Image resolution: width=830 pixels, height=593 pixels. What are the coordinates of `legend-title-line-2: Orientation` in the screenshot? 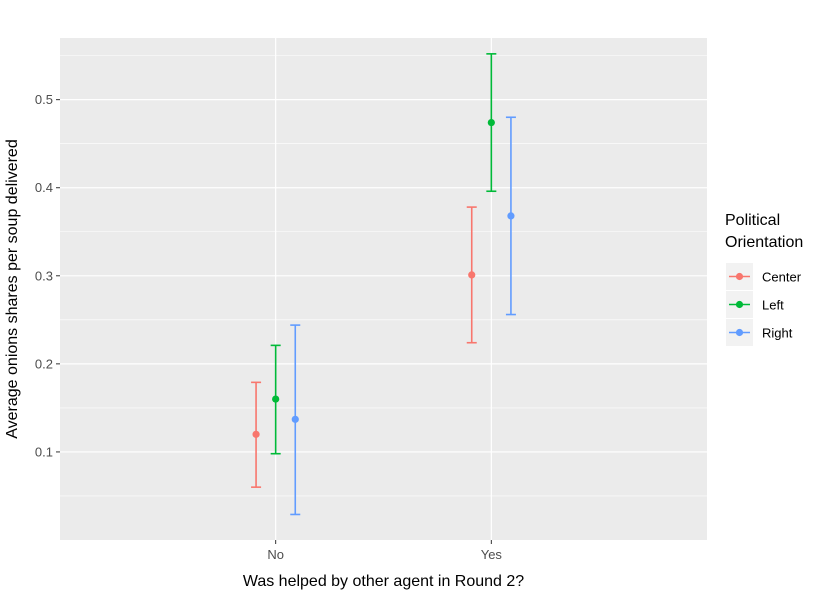 It's located at (764, 242).